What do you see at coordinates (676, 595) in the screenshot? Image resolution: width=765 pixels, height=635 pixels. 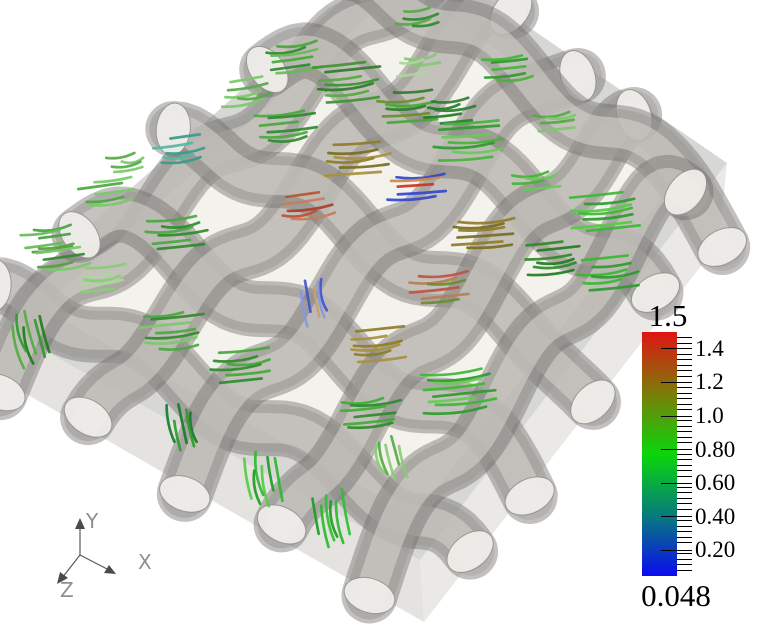 I see `colorbar-min-label: 0.048` at bounding box center [676, 595].